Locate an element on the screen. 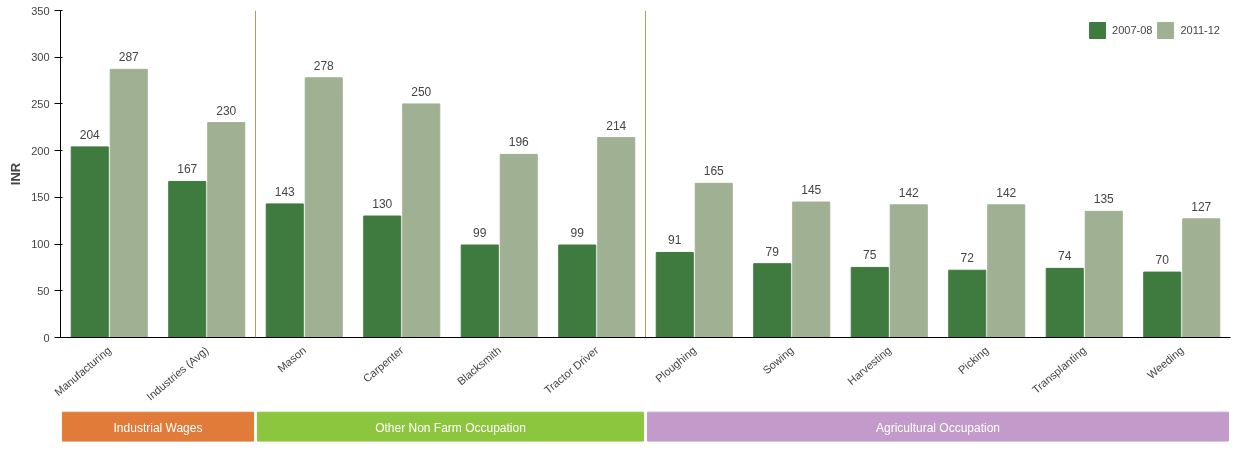 The image size is (1252, 474). data-label: 250 is located at coordinates (421, 91).